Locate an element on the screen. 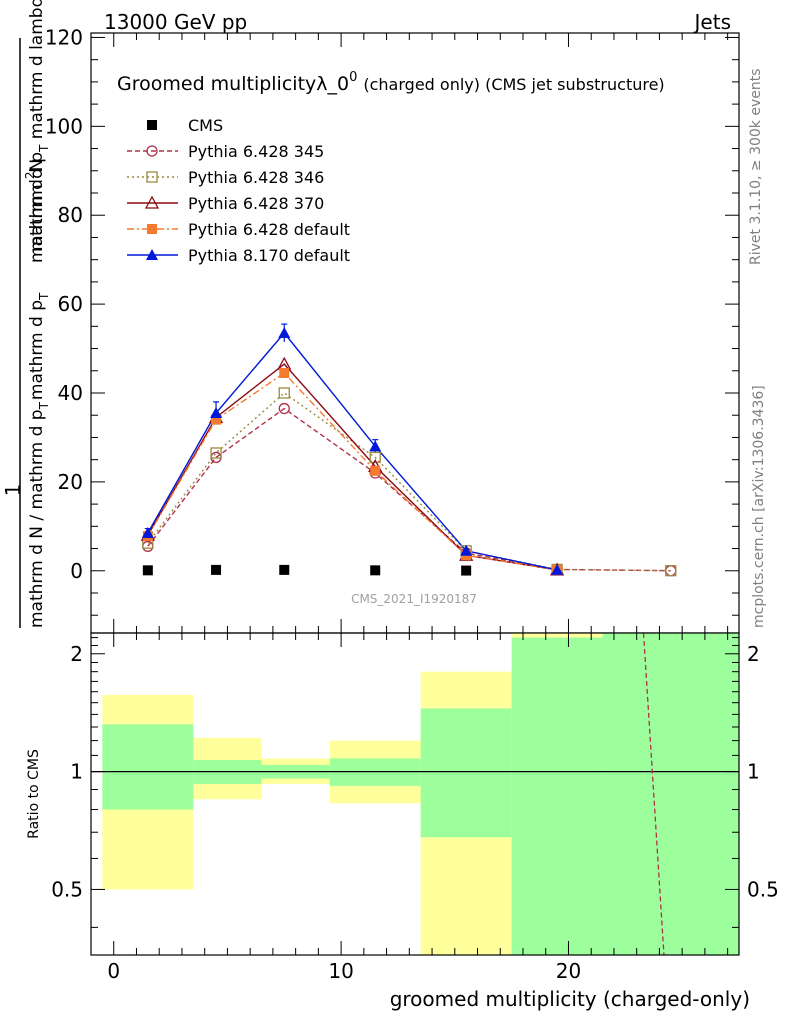  ratio-x-tick-label: 10 is located at coordinates (340, 971).